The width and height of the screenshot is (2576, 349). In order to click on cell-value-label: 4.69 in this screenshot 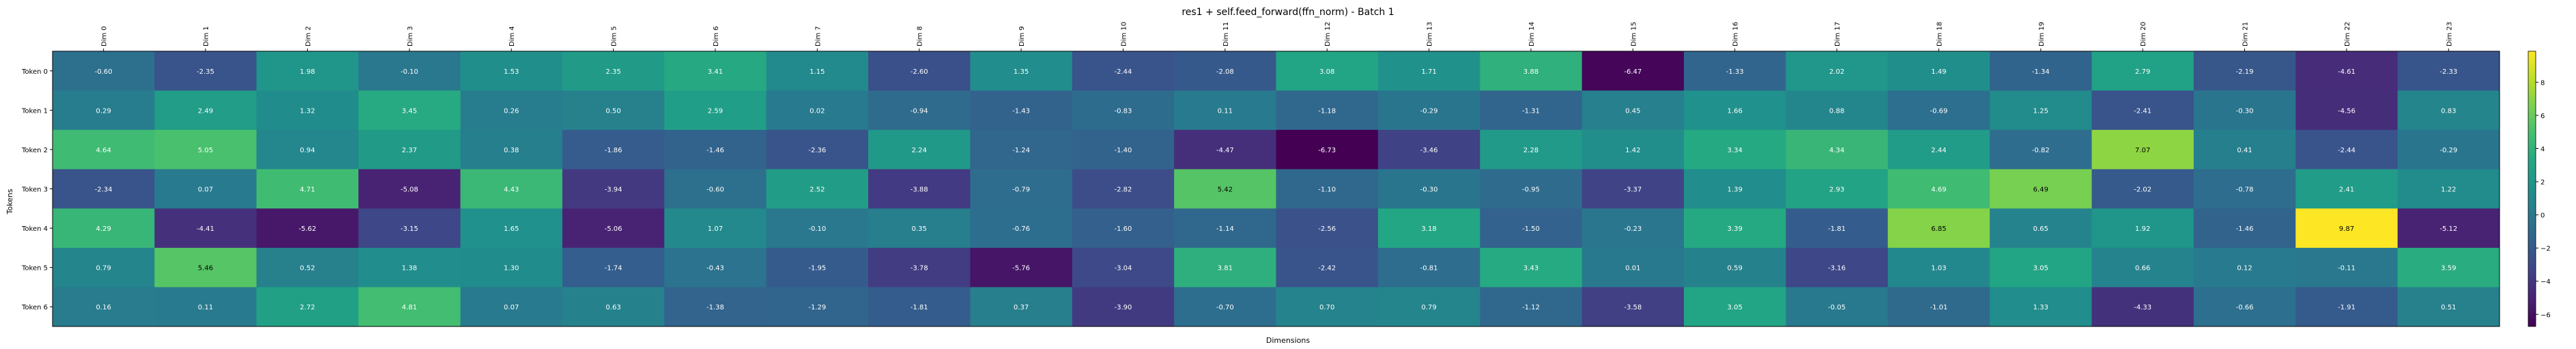, I will do `click(1938, 190)`.